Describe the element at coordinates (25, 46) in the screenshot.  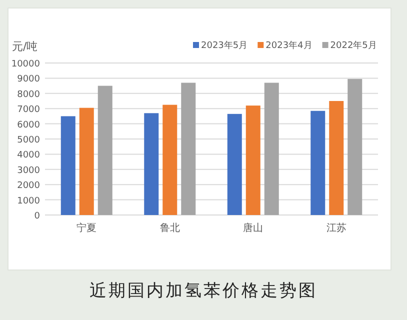
I see `y-axis-title: 元/吨` at that location.